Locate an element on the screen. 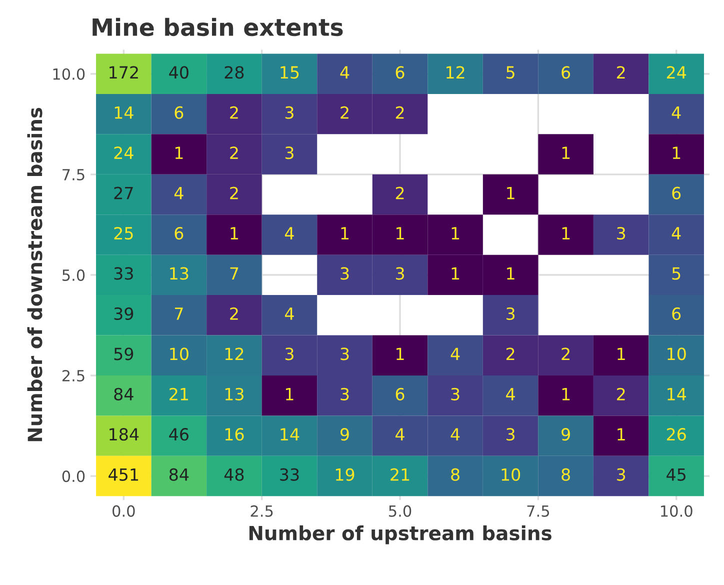  data-label: 45 is located at coordinates (676, 474).